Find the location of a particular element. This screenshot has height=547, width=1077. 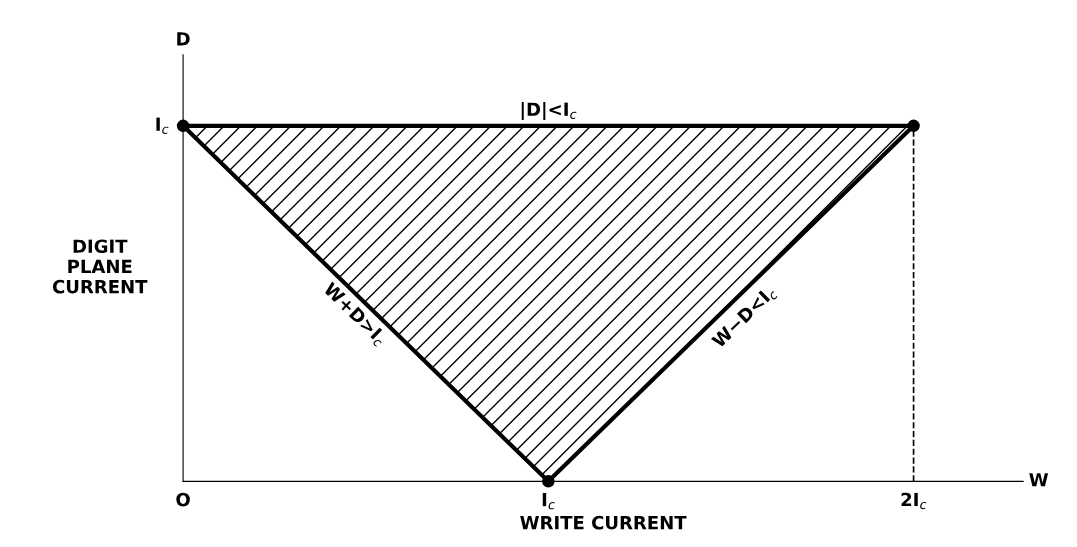

x-axis-title: WRITE CURRENT is located at coordinates (603, 522).